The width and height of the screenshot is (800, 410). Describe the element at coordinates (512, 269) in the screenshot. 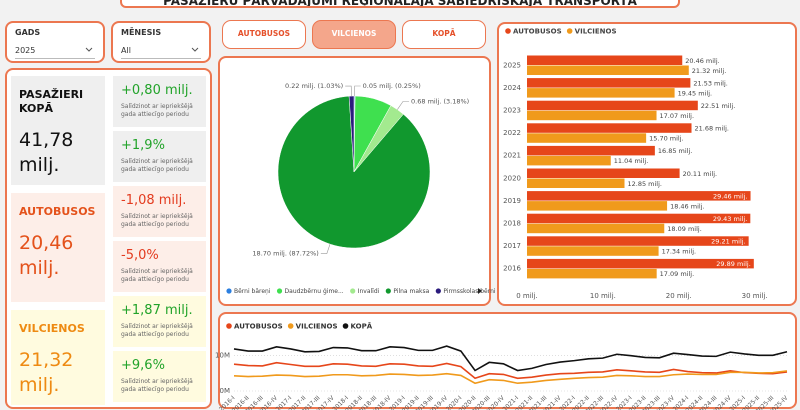

I see `y-tick-label: 2016` at that location.